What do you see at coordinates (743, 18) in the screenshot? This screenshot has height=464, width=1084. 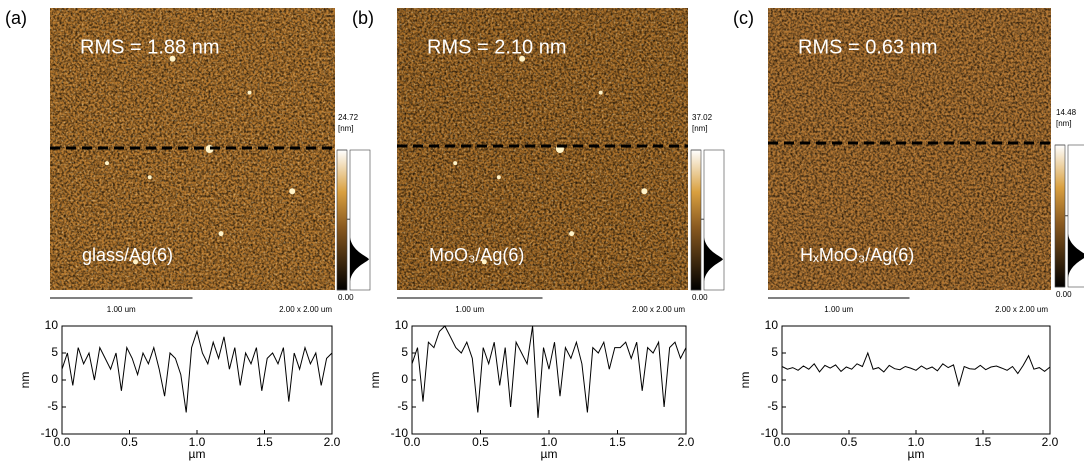 I see `panel-label: (c)` at bounding box center [743, 18].